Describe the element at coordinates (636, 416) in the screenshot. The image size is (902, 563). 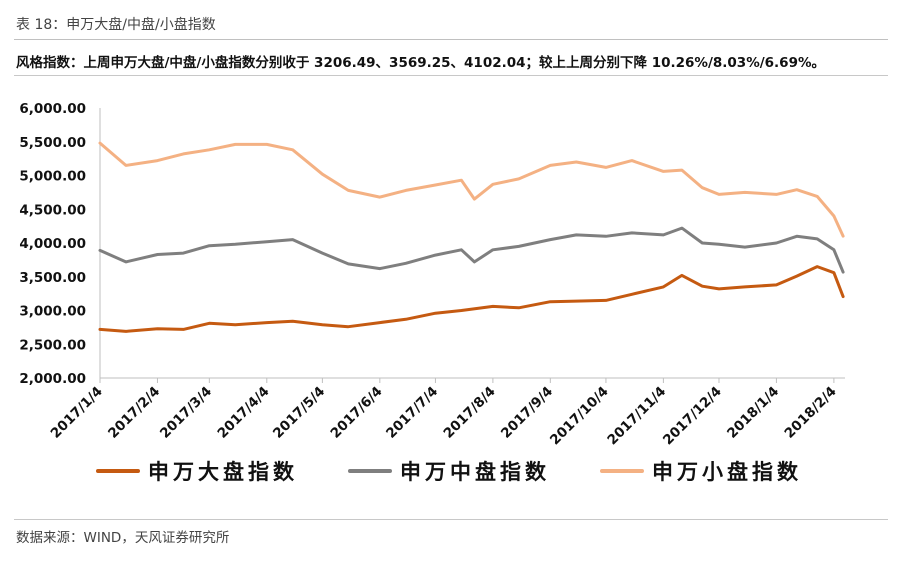
I see `x-tick-label: 2017/11/4` at that location.